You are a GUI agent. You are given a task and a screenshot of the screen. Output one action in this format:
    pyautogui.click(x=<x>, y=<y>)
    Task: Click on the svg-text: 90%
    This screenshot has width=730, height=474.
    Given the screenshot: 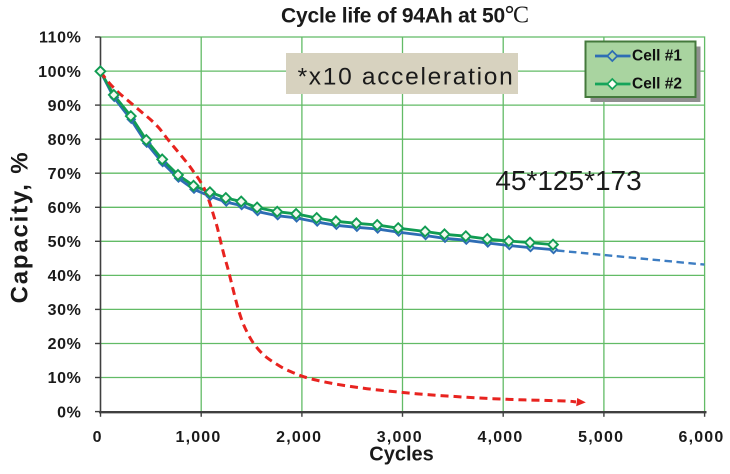 What is the action you would take?
    pyautogui.click(x=65, y=106)
    